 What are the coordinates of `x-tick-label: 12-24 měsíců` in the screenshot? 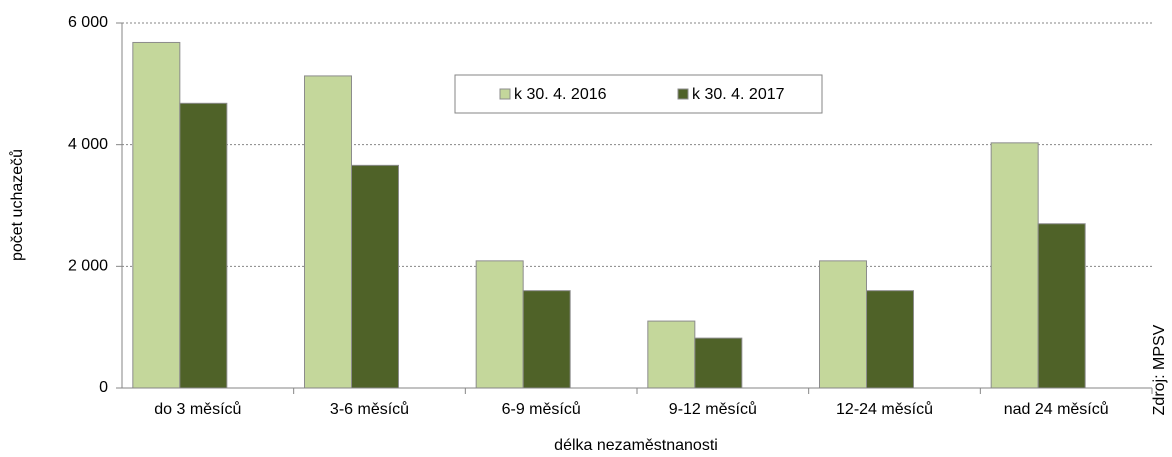 It's located at (884, 409).